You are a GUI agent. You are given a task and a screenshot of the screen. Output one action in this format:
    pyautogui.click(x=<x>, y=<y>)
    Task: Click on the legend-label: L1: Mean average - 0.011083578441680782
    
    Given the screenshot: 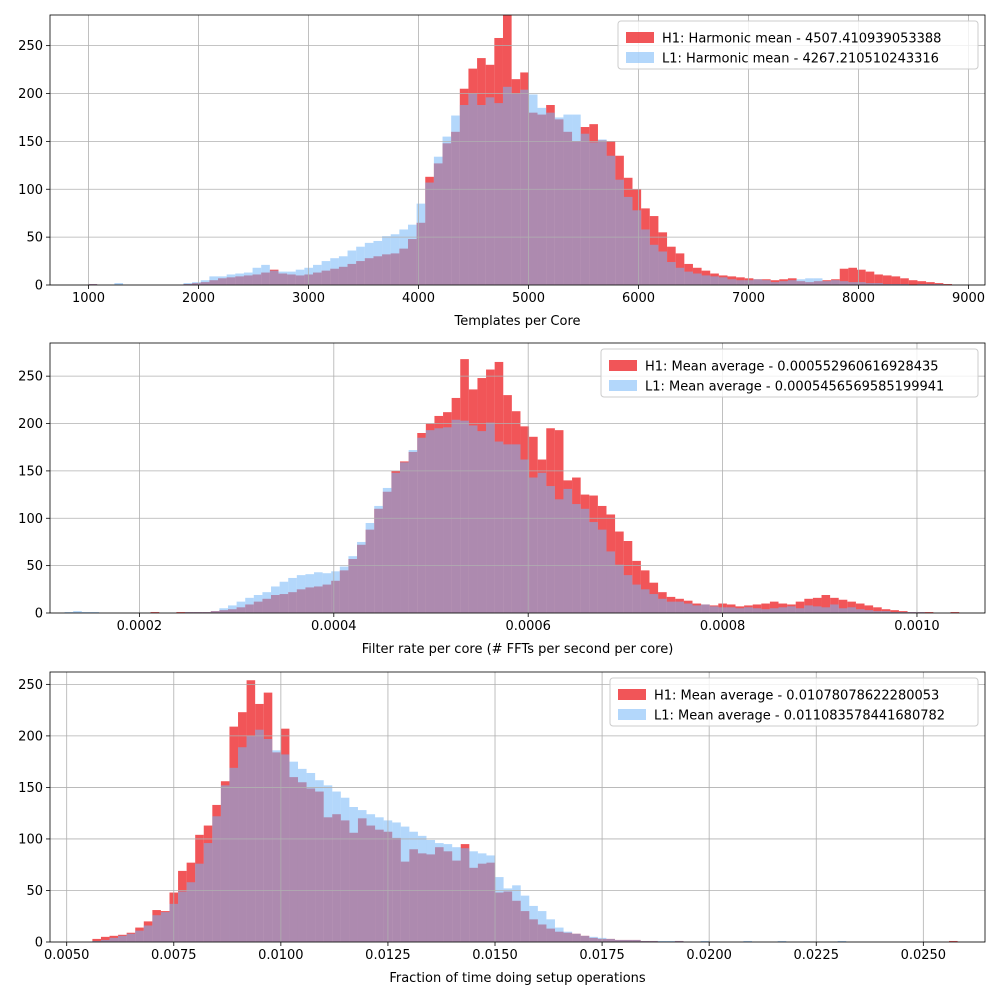 What is the action you would take?
    pyautogui.click(x=799, y=716)
    